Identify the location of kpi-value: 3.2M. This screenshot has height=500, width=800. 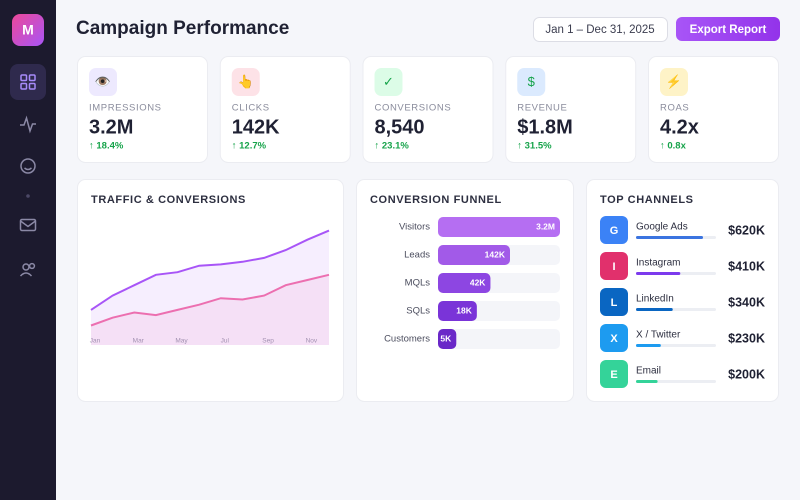
(111, 127).